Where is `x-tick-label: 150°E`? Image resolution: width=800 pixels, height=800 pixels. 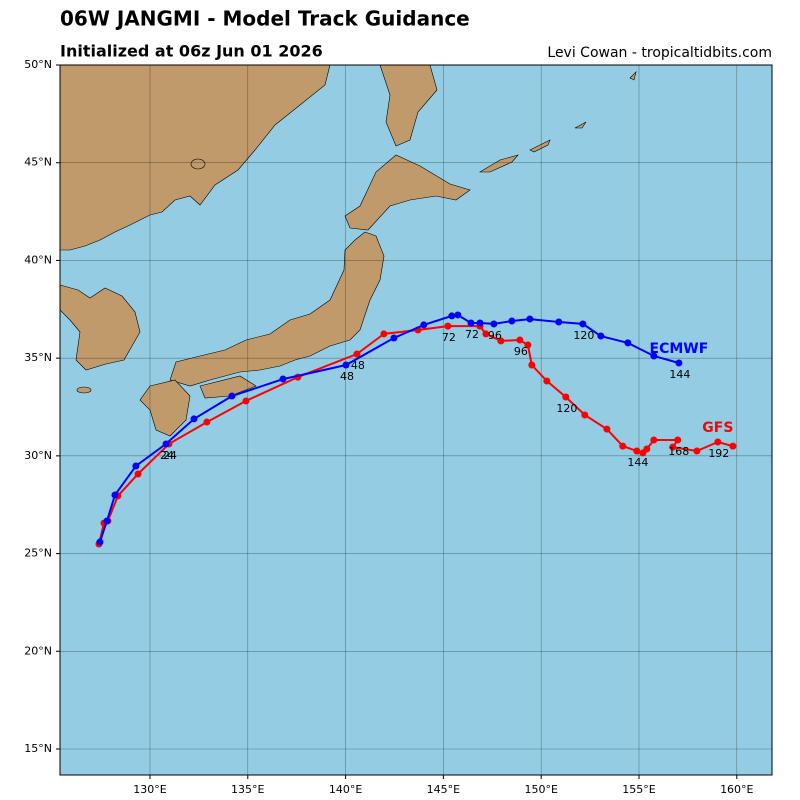 x-tick-label: 150°E is located at coordinates (540, 789).